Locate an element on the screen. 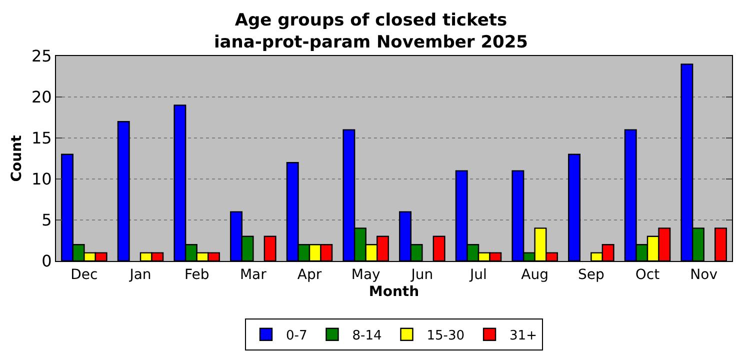  y-axis-title: Count is located at coordinates (17, 158).